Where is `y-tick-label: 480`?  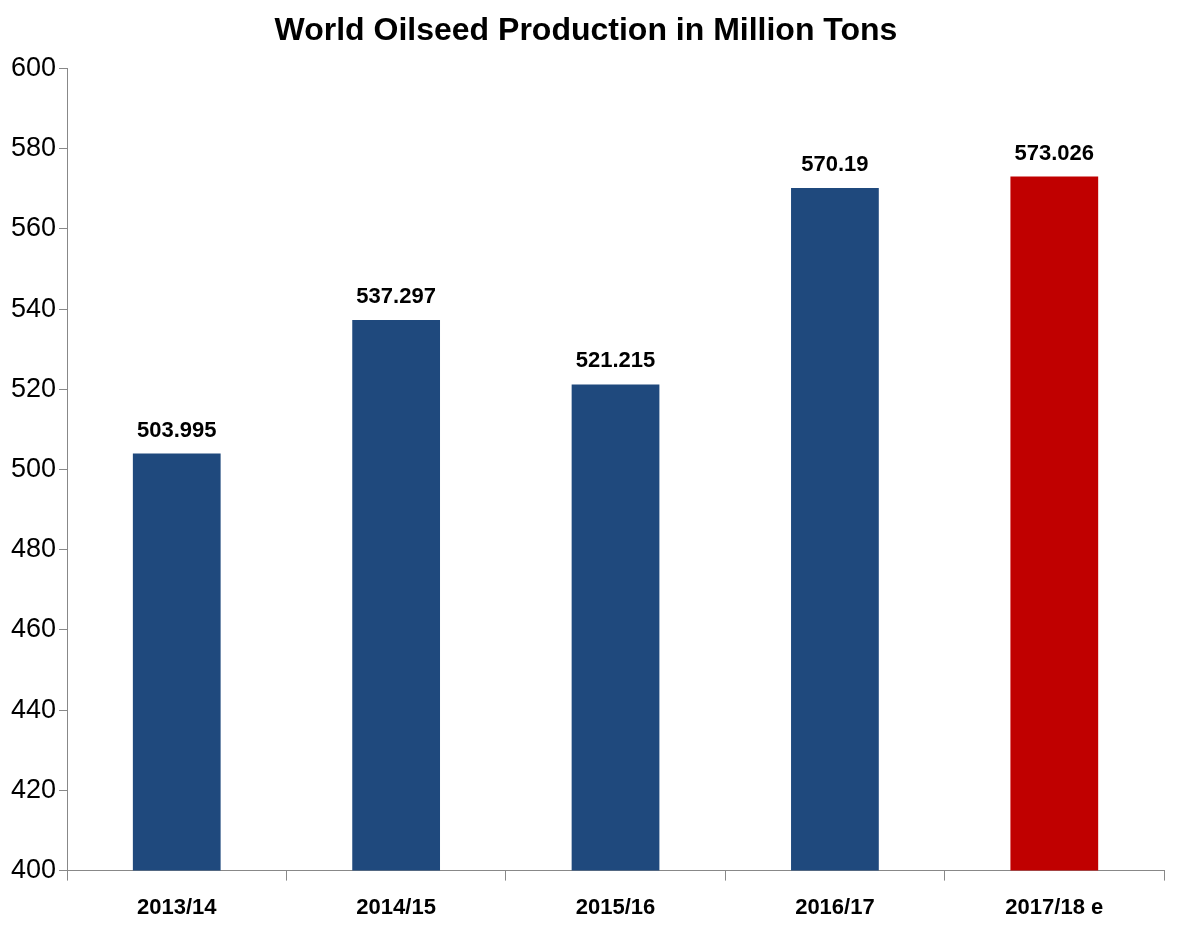 y-tick-label: 480 is located at coordinates (33, 548).